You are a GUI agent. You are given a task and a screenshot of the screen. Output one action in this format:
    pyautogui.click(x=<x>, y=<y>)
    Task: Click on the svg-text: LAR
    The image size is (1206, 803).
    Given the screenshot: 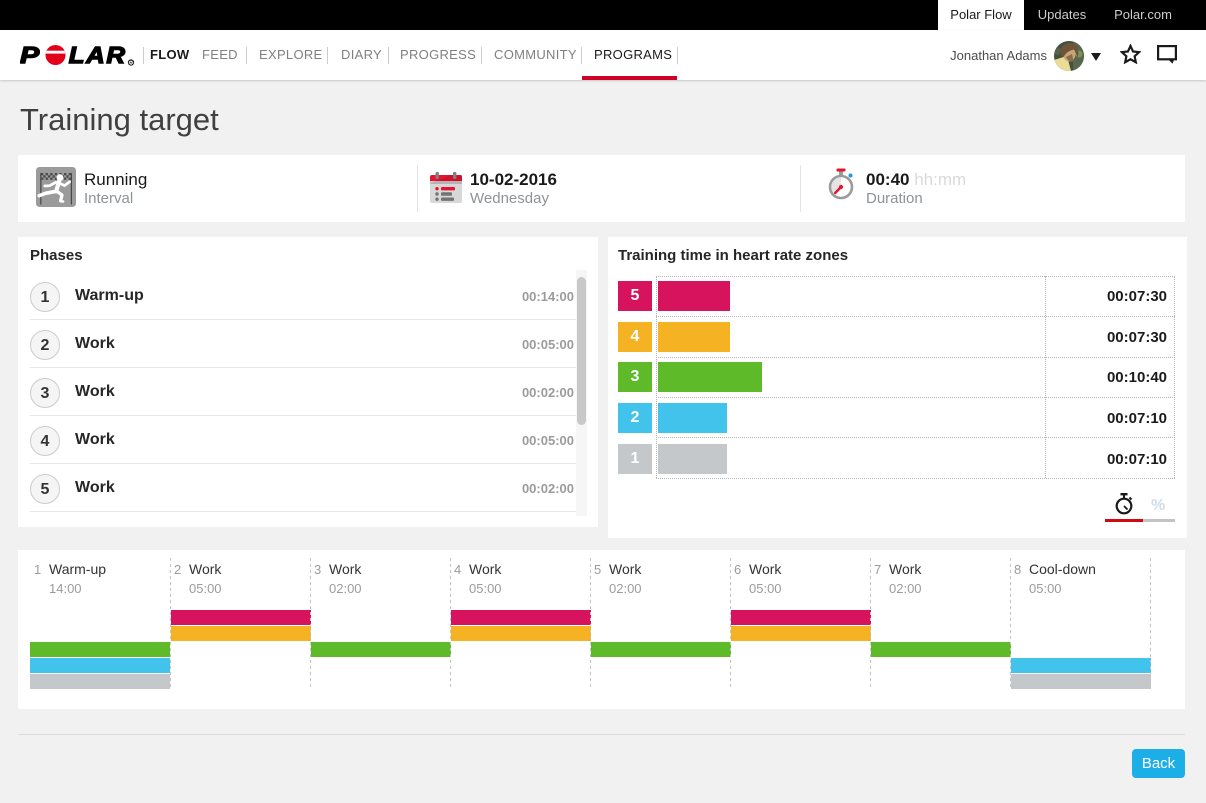 What is the action you would take?
    pyautogui.click(x=98, y=55)
    